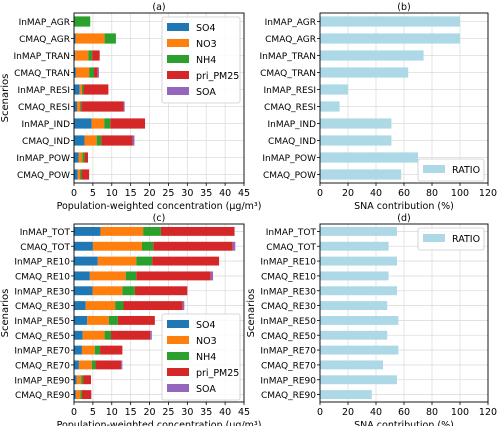  I want to click on bar-ratio-inmap-re50, so click(359, 320).